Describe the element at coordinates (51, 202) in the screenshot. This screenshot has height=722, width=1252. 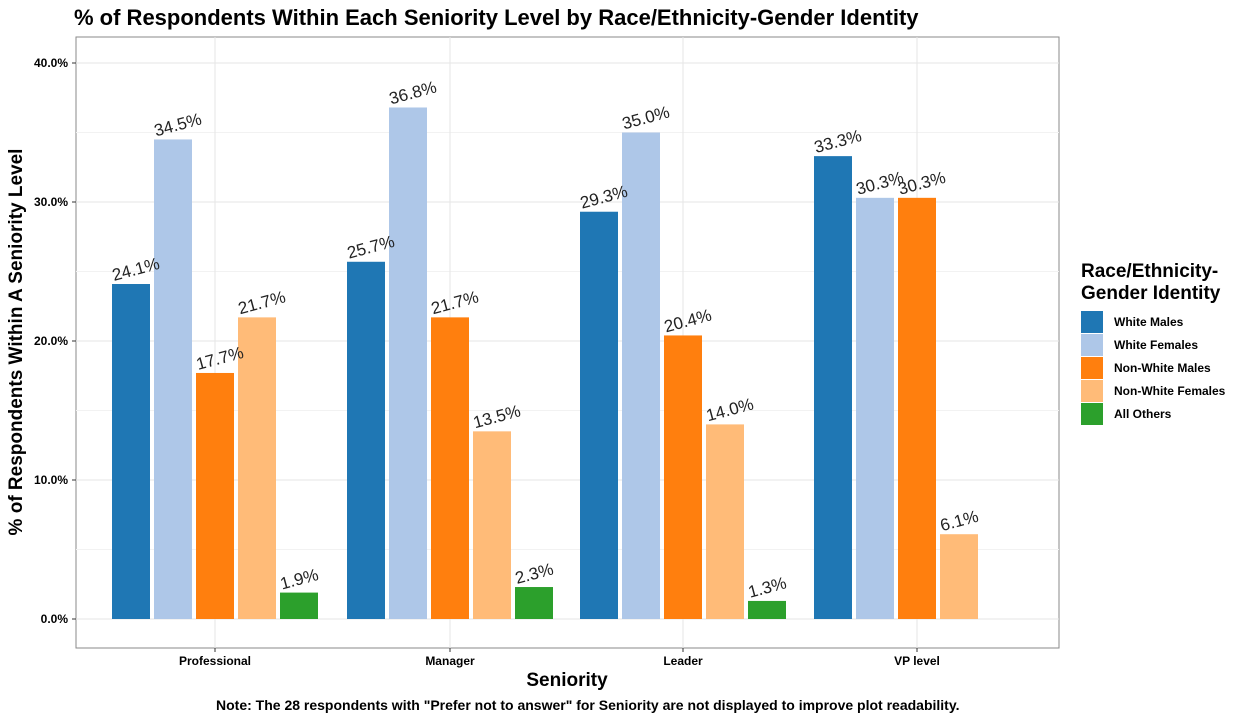
I see `y-tick-label: 30.0%` at that location.